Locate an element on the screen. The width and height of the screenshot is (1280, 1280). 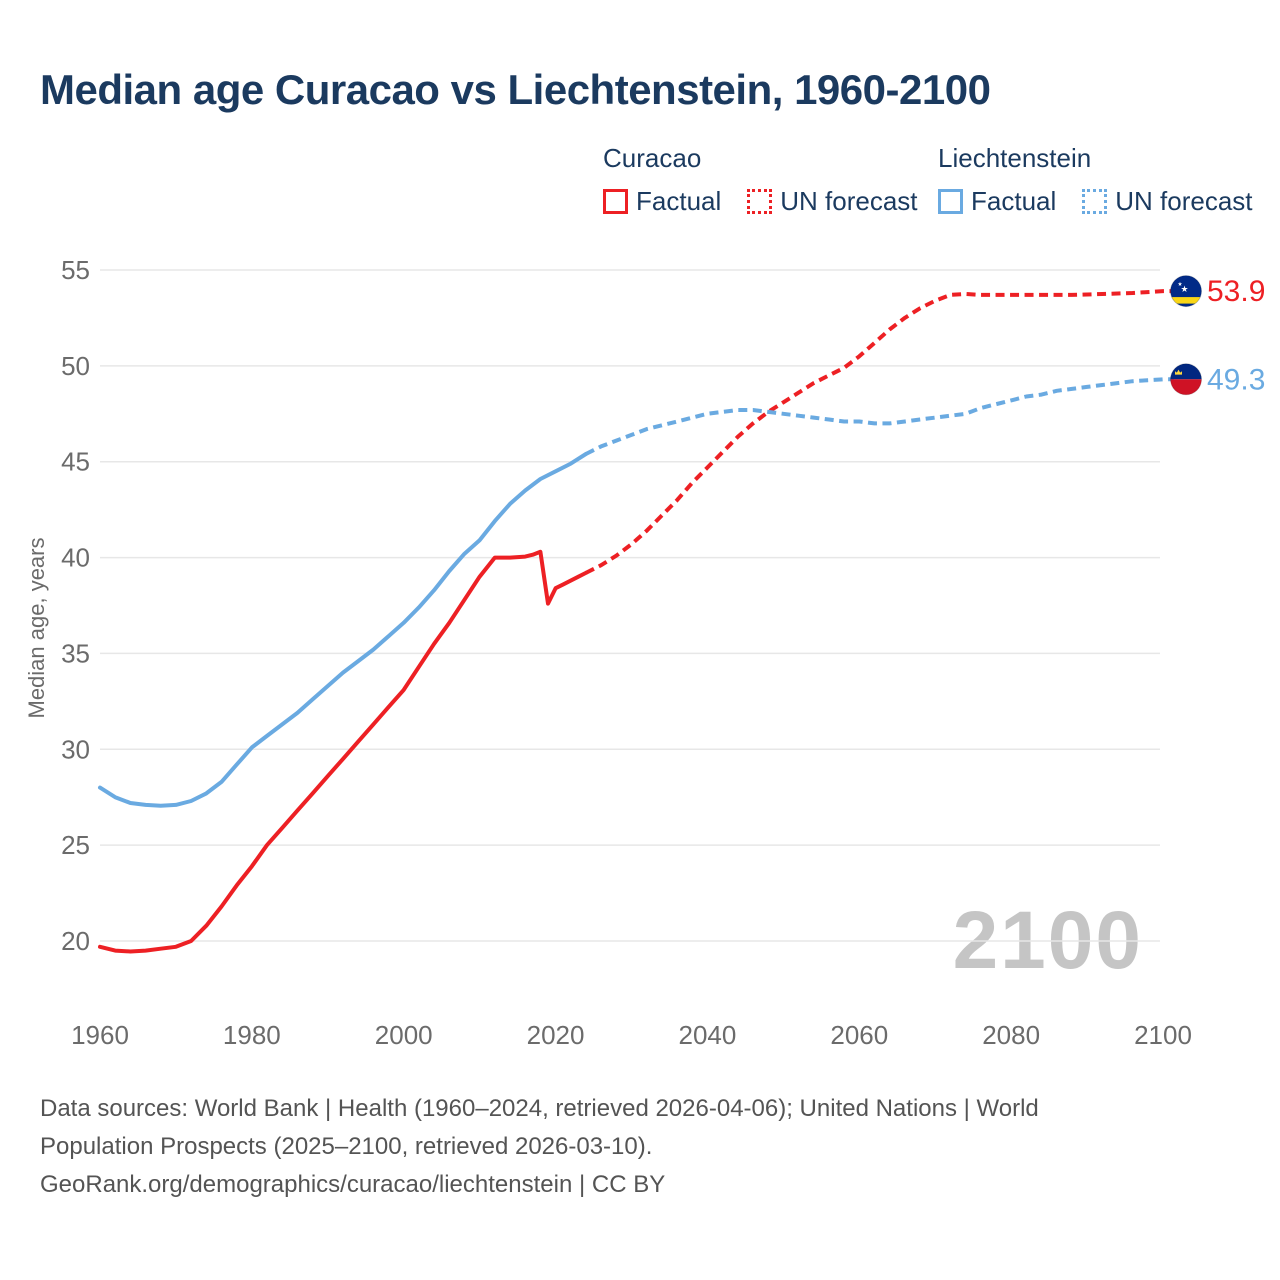
series-line-curacao-factual is located at coordinates (343, 751).